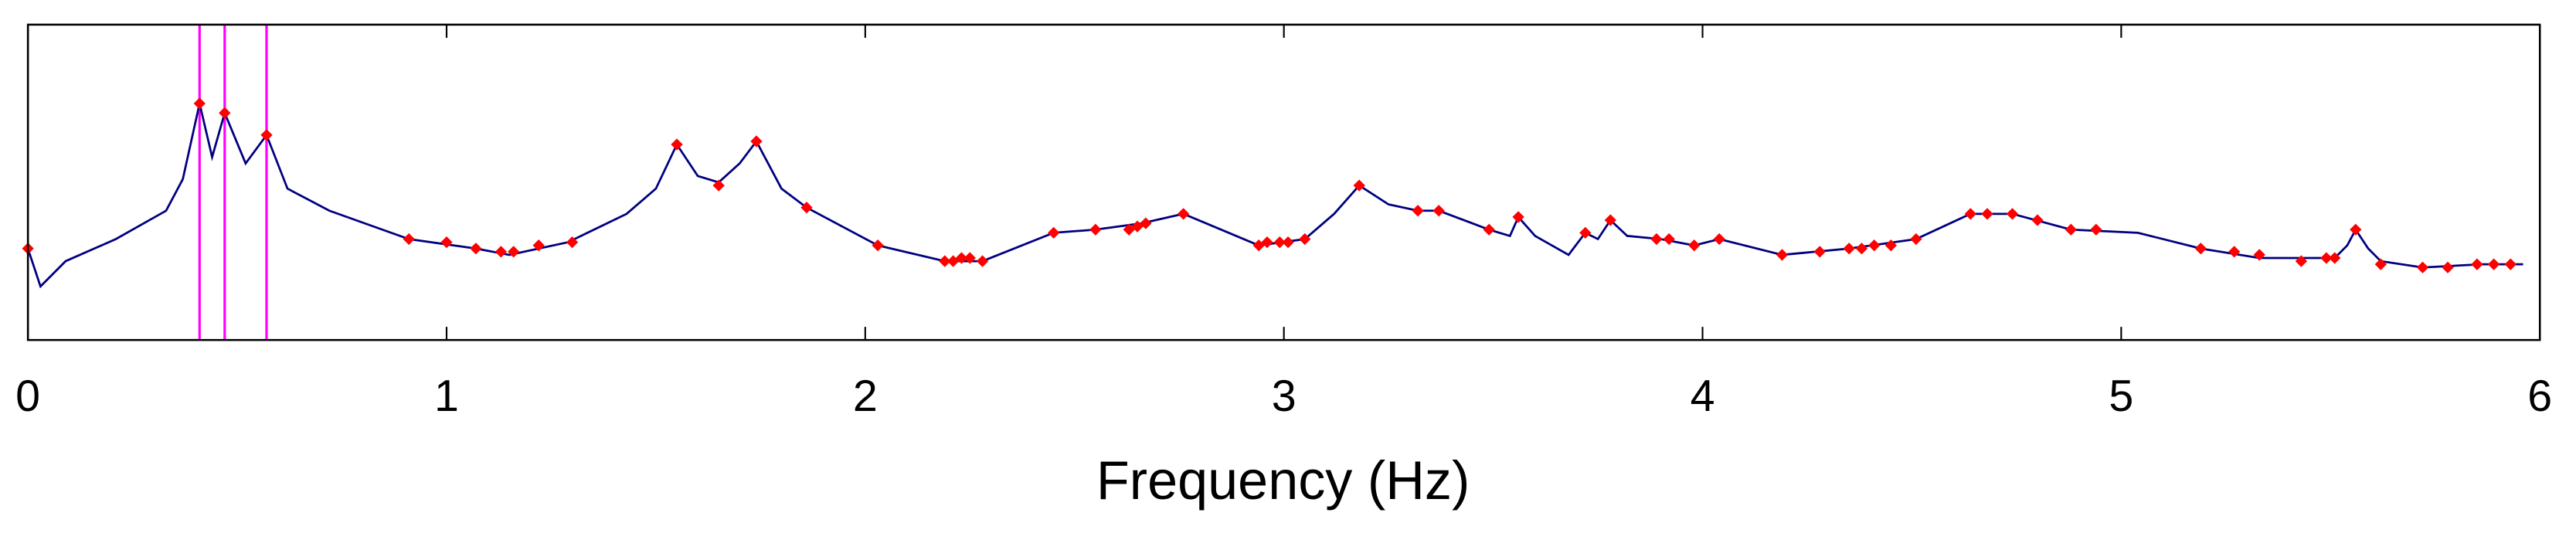 This screenshot has height=533, width=2576. Describe the element at coordinates (865, 397) in the screenshot. I see `x-tick-label: 2` at that location.